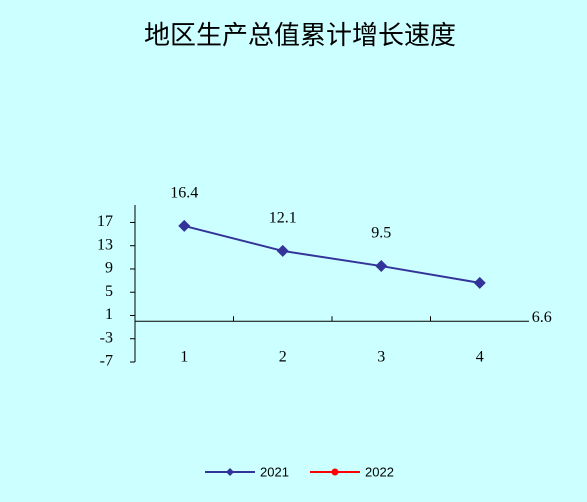 This screenshot has height=502, width=587. Describe the element at coordinates (106, 361) in the screenshot. I see `y-tick-label: -7` at that location.